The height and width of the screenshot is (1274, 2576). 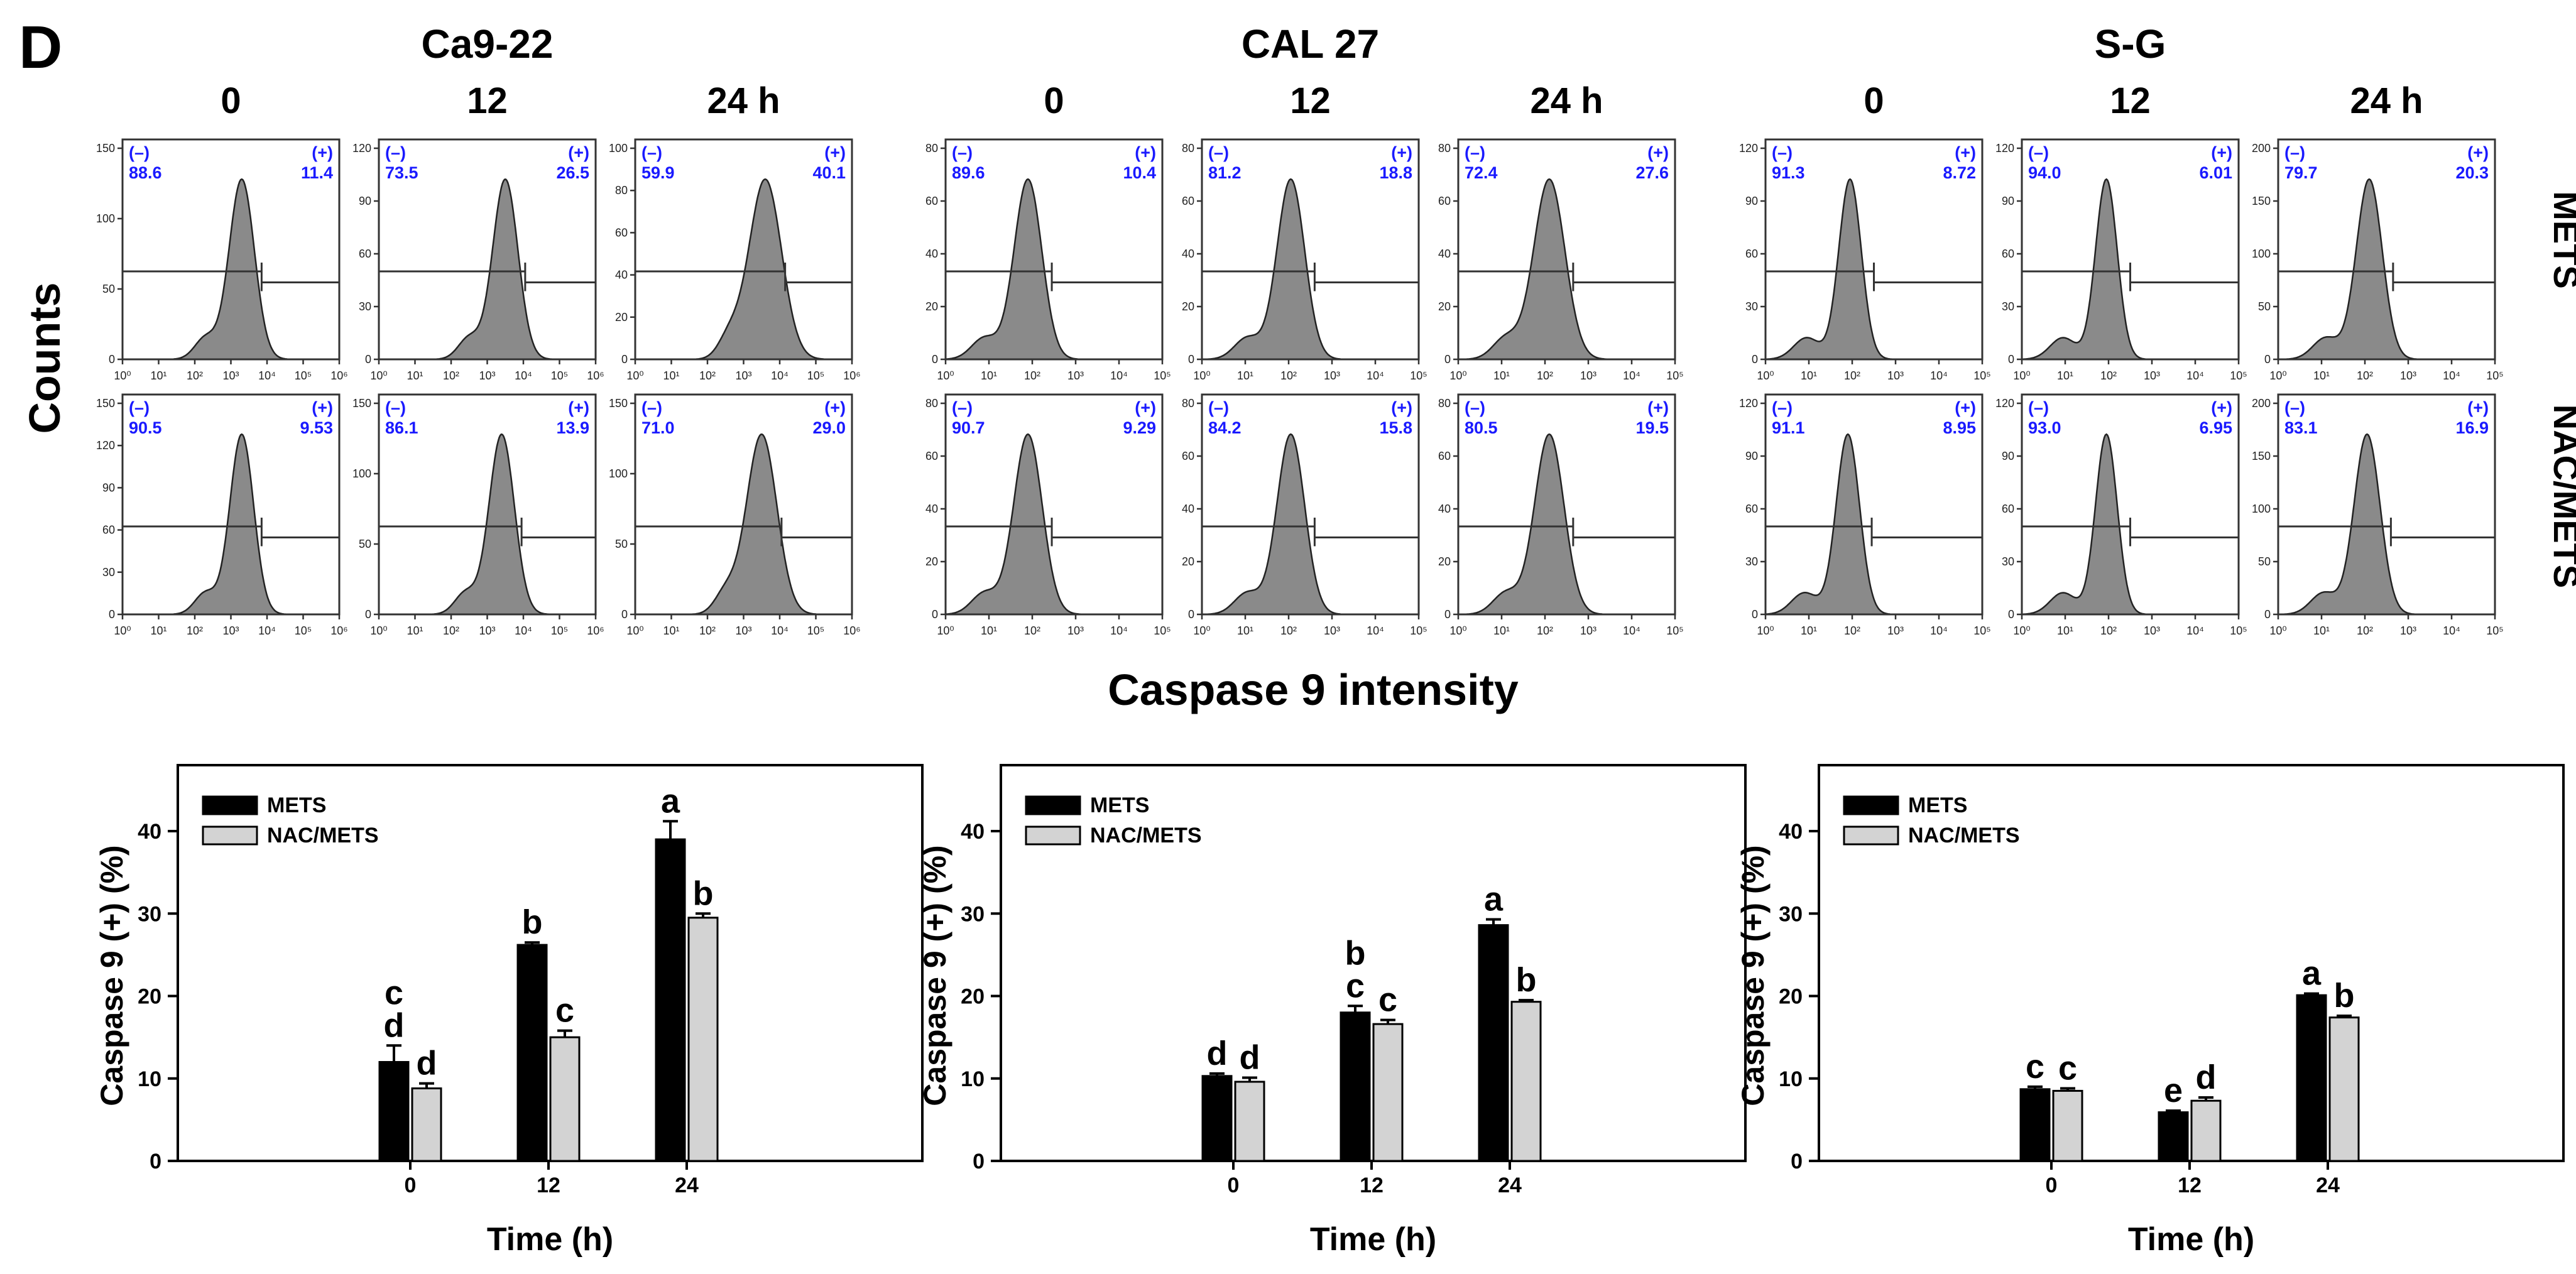 What do you see at coordinates (411, 1185) in the screenshot?
I see `x-tick-label: 0` at bounding box center [411, 1185].